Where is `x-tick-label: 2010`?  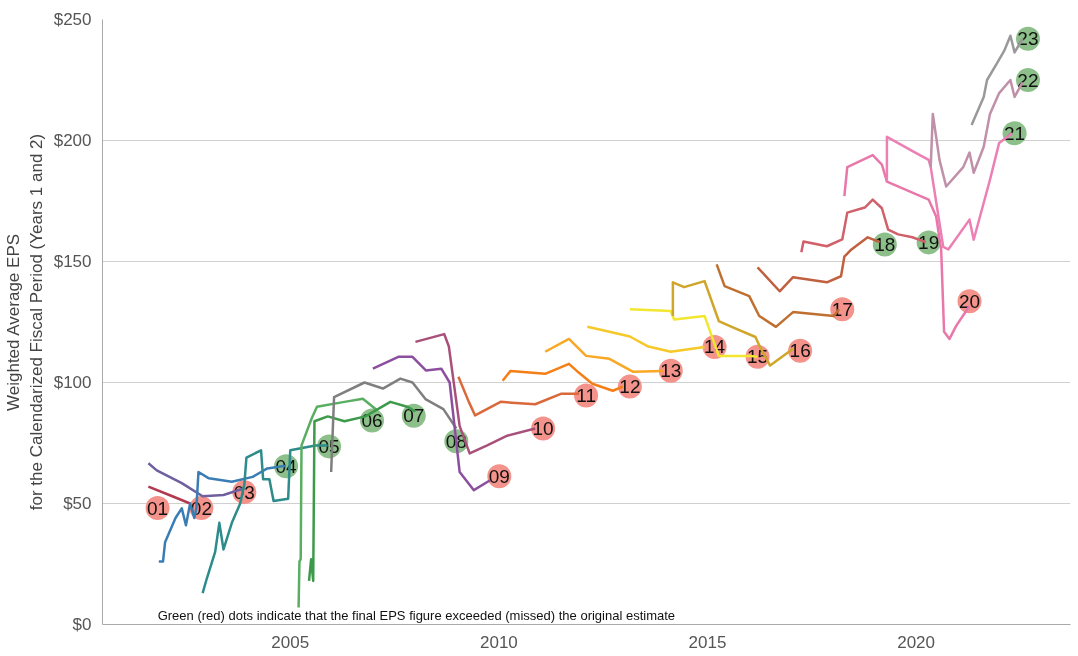
x-tick-label: 2010 is located at coordinates (498, 642).